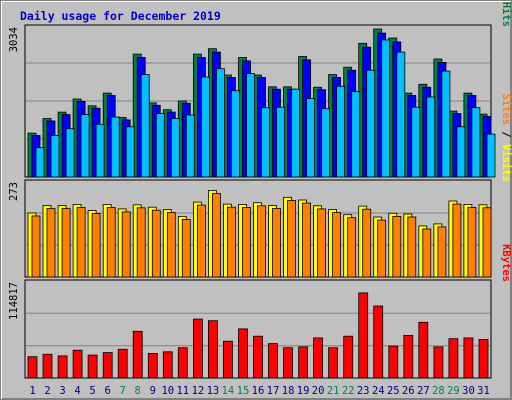 This screenshot has width=512, height=400. Describe the element at coordinates (108, 391) in the screenshot. I see `x-tick-label-day-6: 6` at that location.